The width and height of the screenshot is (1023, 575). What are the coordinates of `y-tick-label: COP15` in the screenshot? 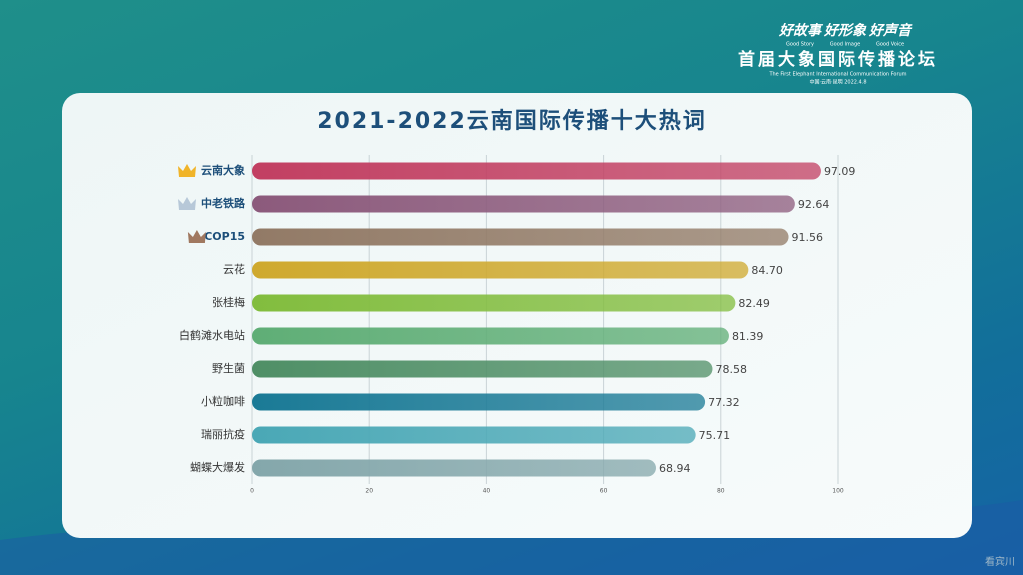 It's located at (224, 236).